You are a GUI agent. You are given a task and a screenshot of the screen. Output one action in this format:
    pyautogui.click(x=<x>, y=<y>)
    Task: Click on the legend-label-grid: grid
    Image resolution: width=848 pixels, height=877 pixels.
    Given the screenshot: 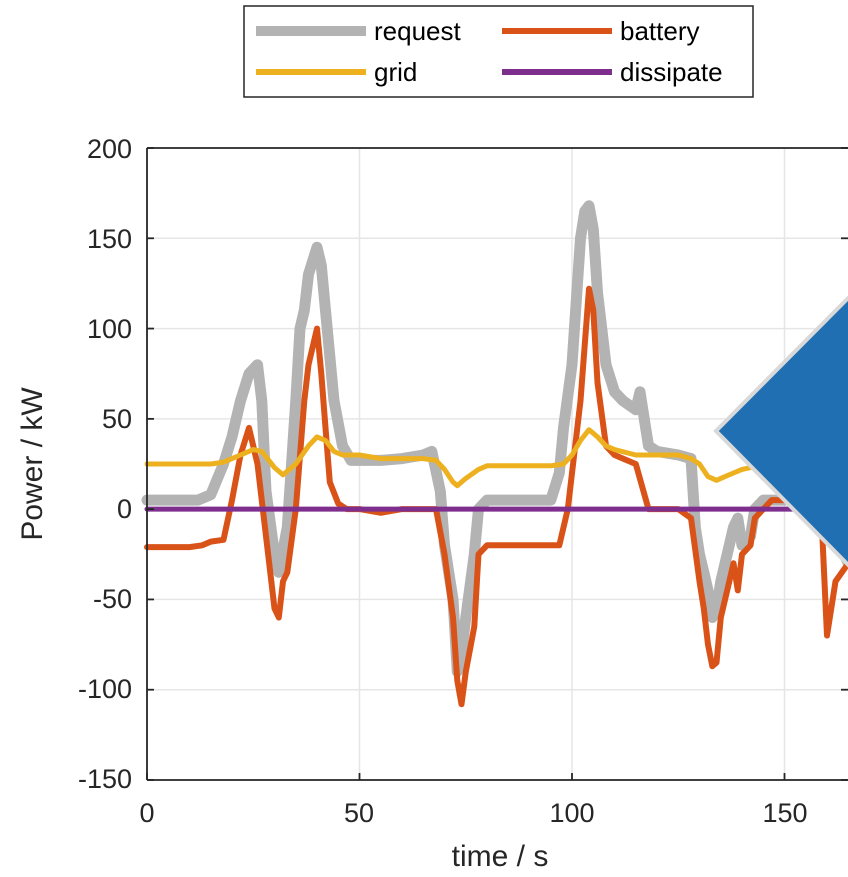 What is the action you would take?
    pyautogui.click(x=395, y=72)
    